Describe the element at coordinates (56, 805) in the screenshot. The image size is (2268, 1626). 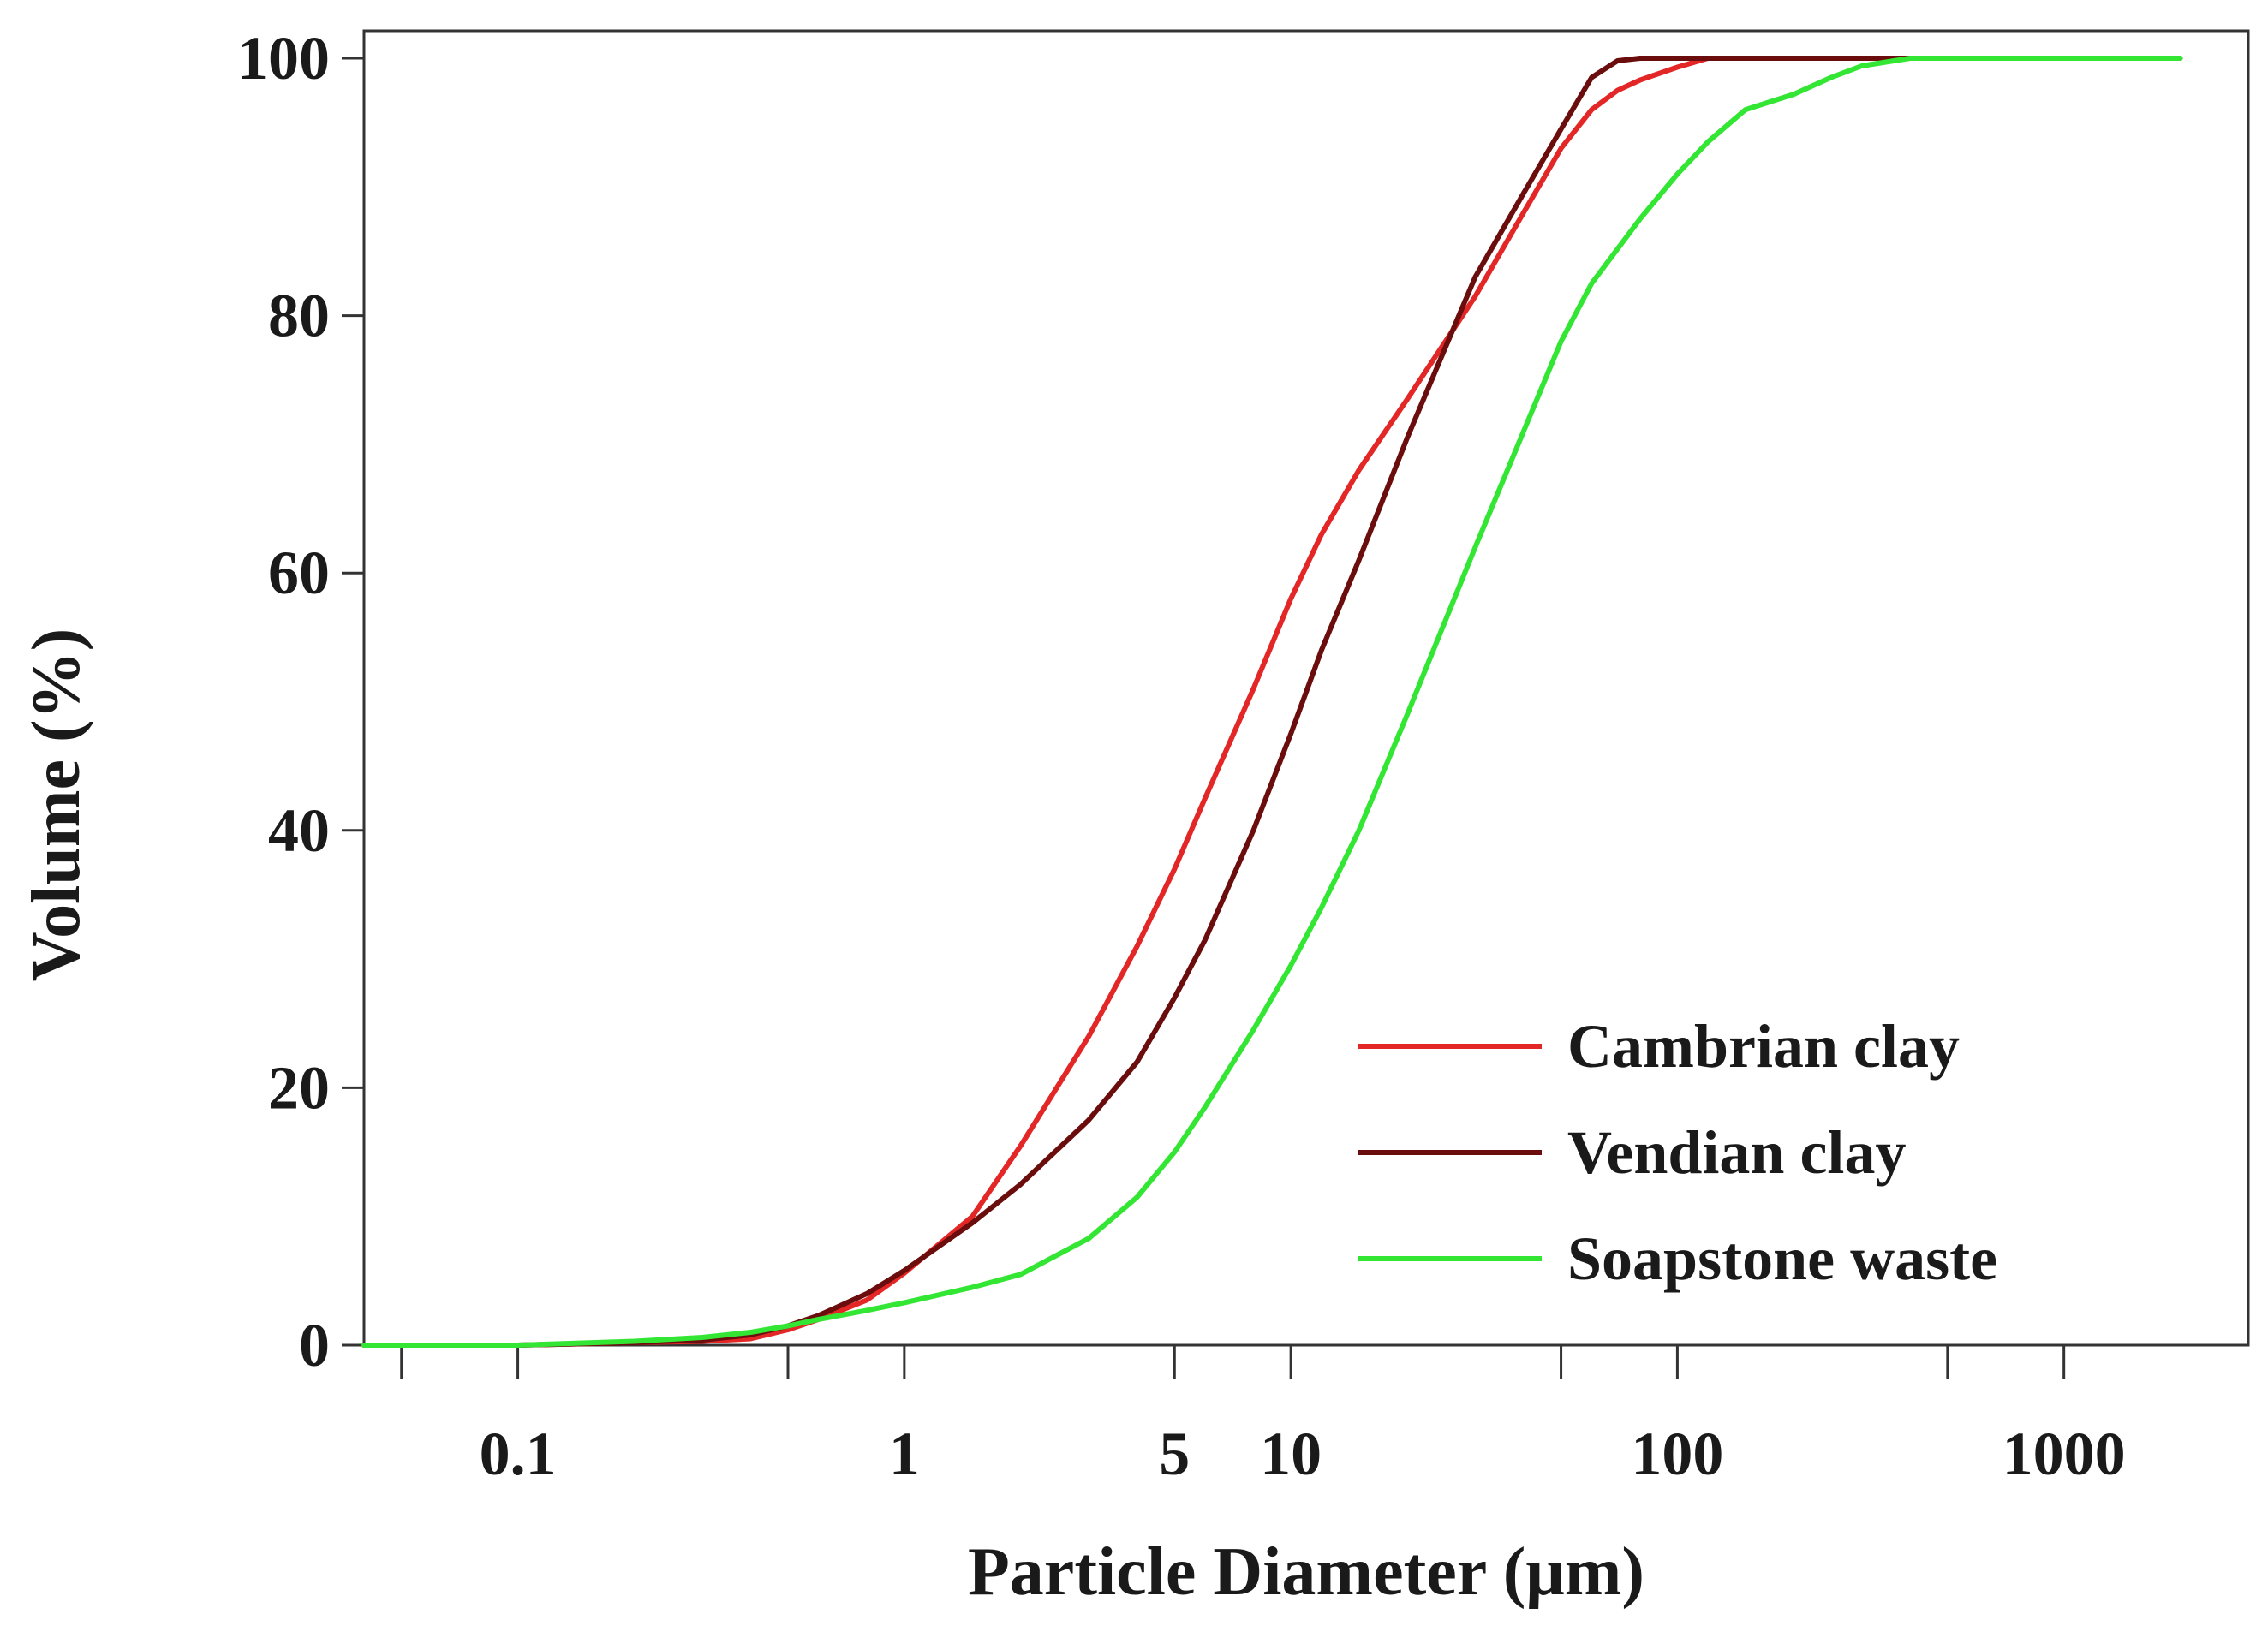
I see `y-axis-title: Volume (%)` at that location.